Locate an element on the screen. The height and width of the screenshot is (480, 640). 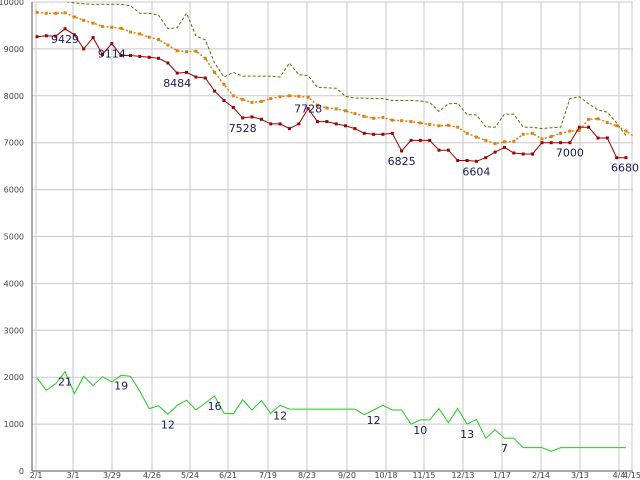
x-tick-label: 8/23 is located at coordinates (307, 475).